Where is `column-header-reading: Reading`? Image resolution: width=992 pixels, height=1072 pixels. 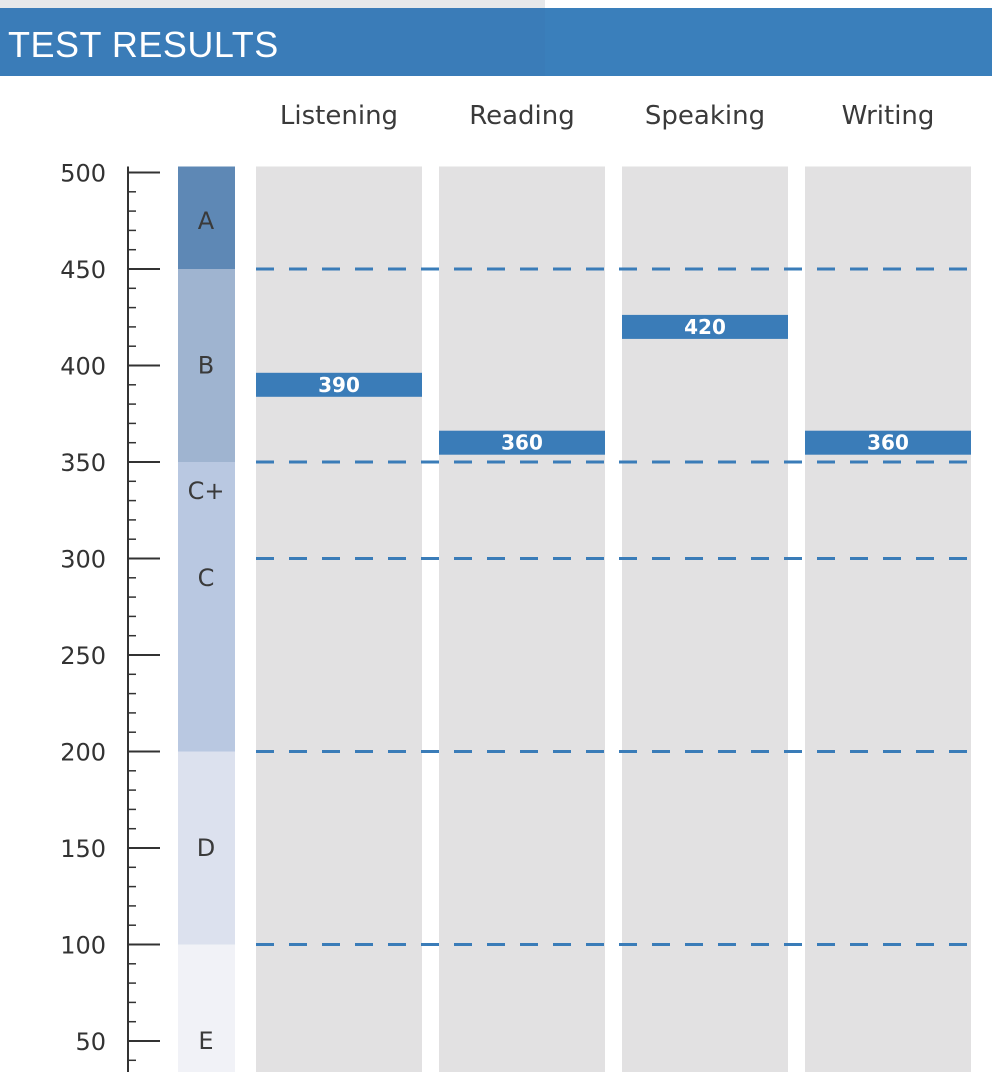
column-header-reading: Reading is located at coordinates (522, 116).